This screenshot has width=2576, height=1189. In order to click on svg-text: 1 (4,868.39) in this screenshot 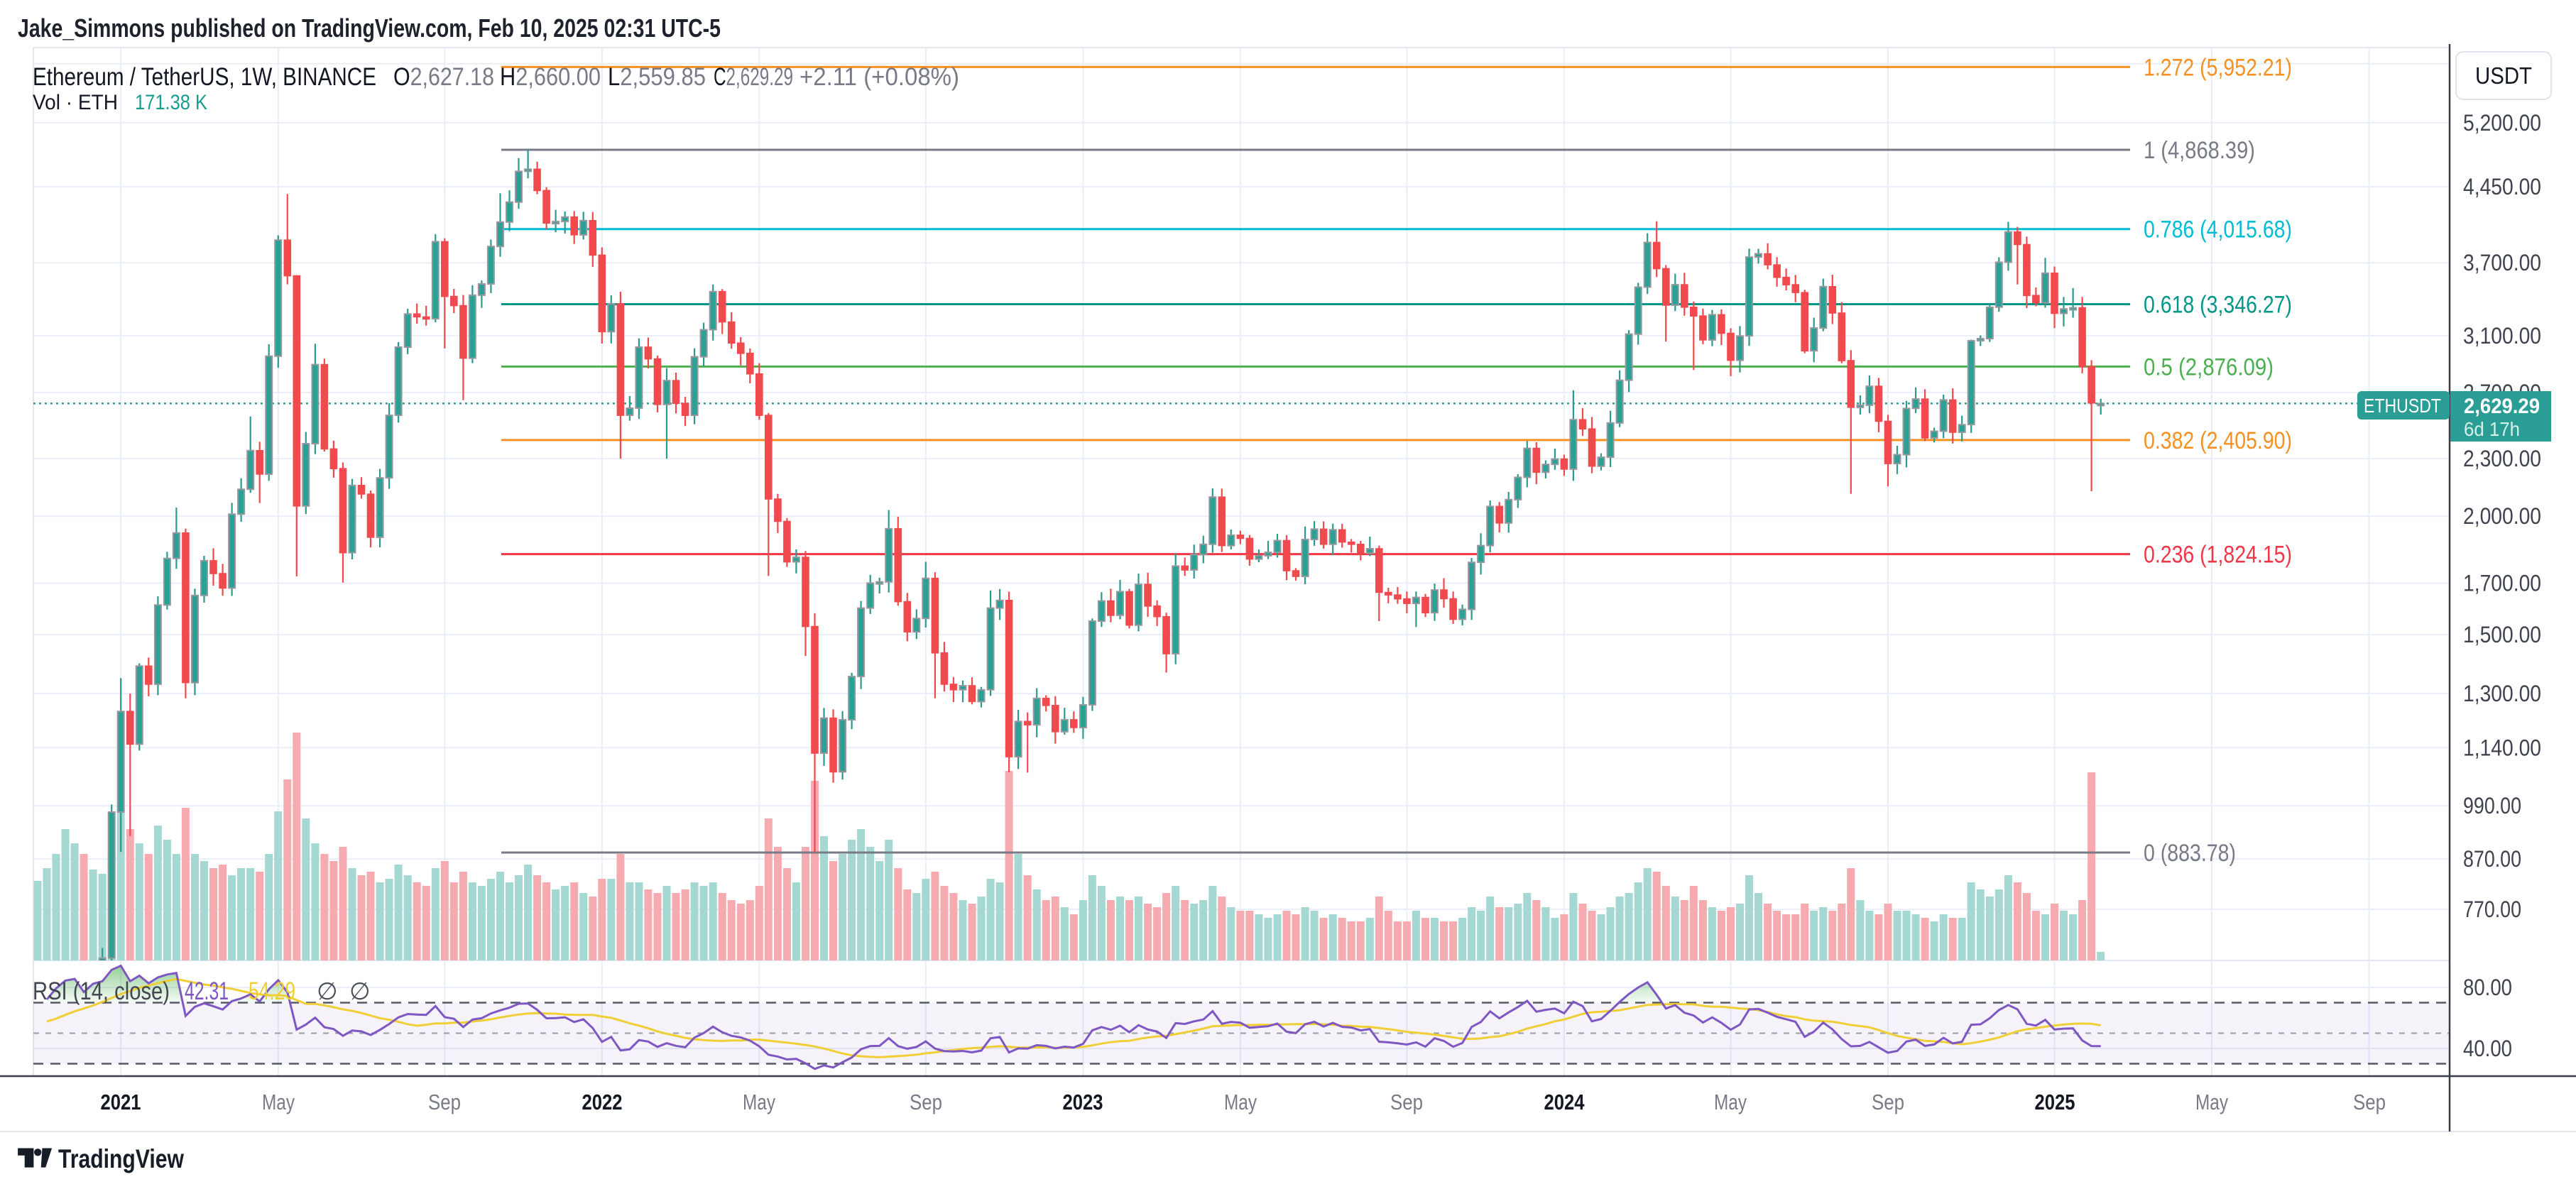, I will do `click(2199, 150)`.